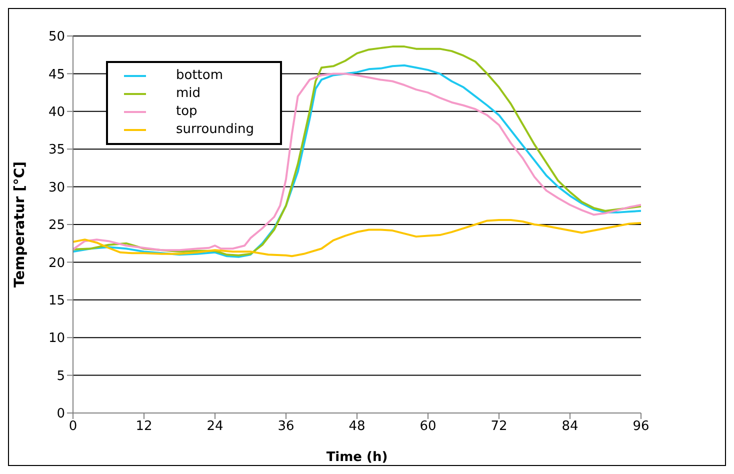 This screenshot has height=474, width=734. Describe the element at coordinates (187, 112) in the screenshot. I see `legend-label: top` at that location.